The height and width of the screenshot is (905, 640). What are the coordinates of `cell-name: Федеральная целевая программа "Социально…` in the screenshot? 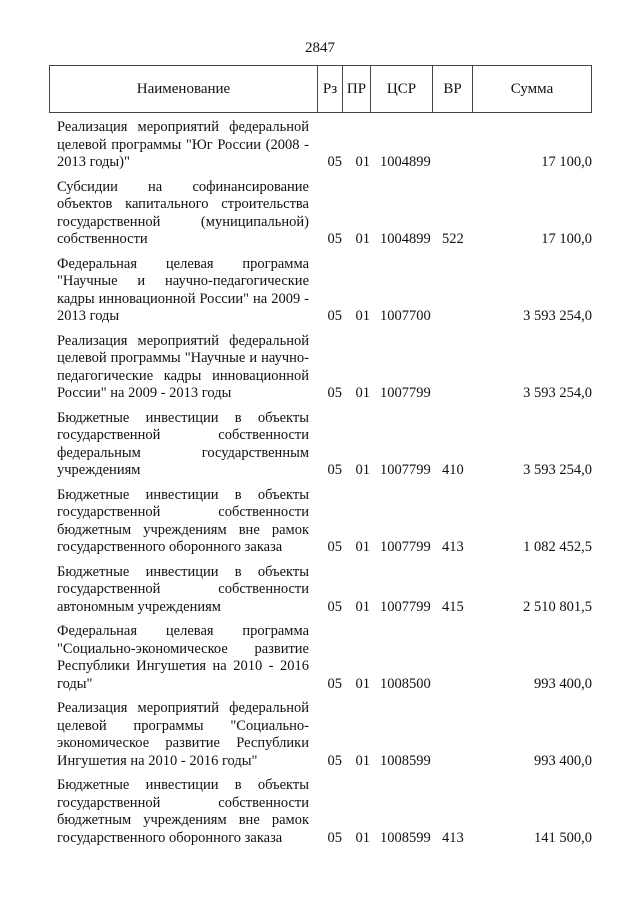 It's located at (183, 657).